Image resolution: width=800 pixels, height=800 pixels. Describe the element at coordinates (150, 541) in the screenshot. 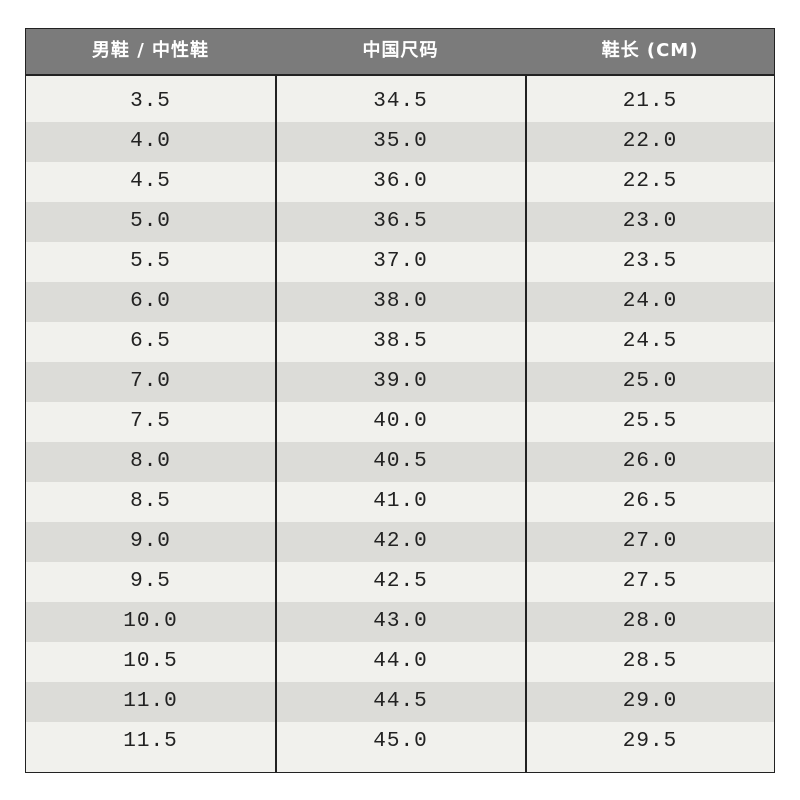

I see `table-cell: 9.0` at that location.